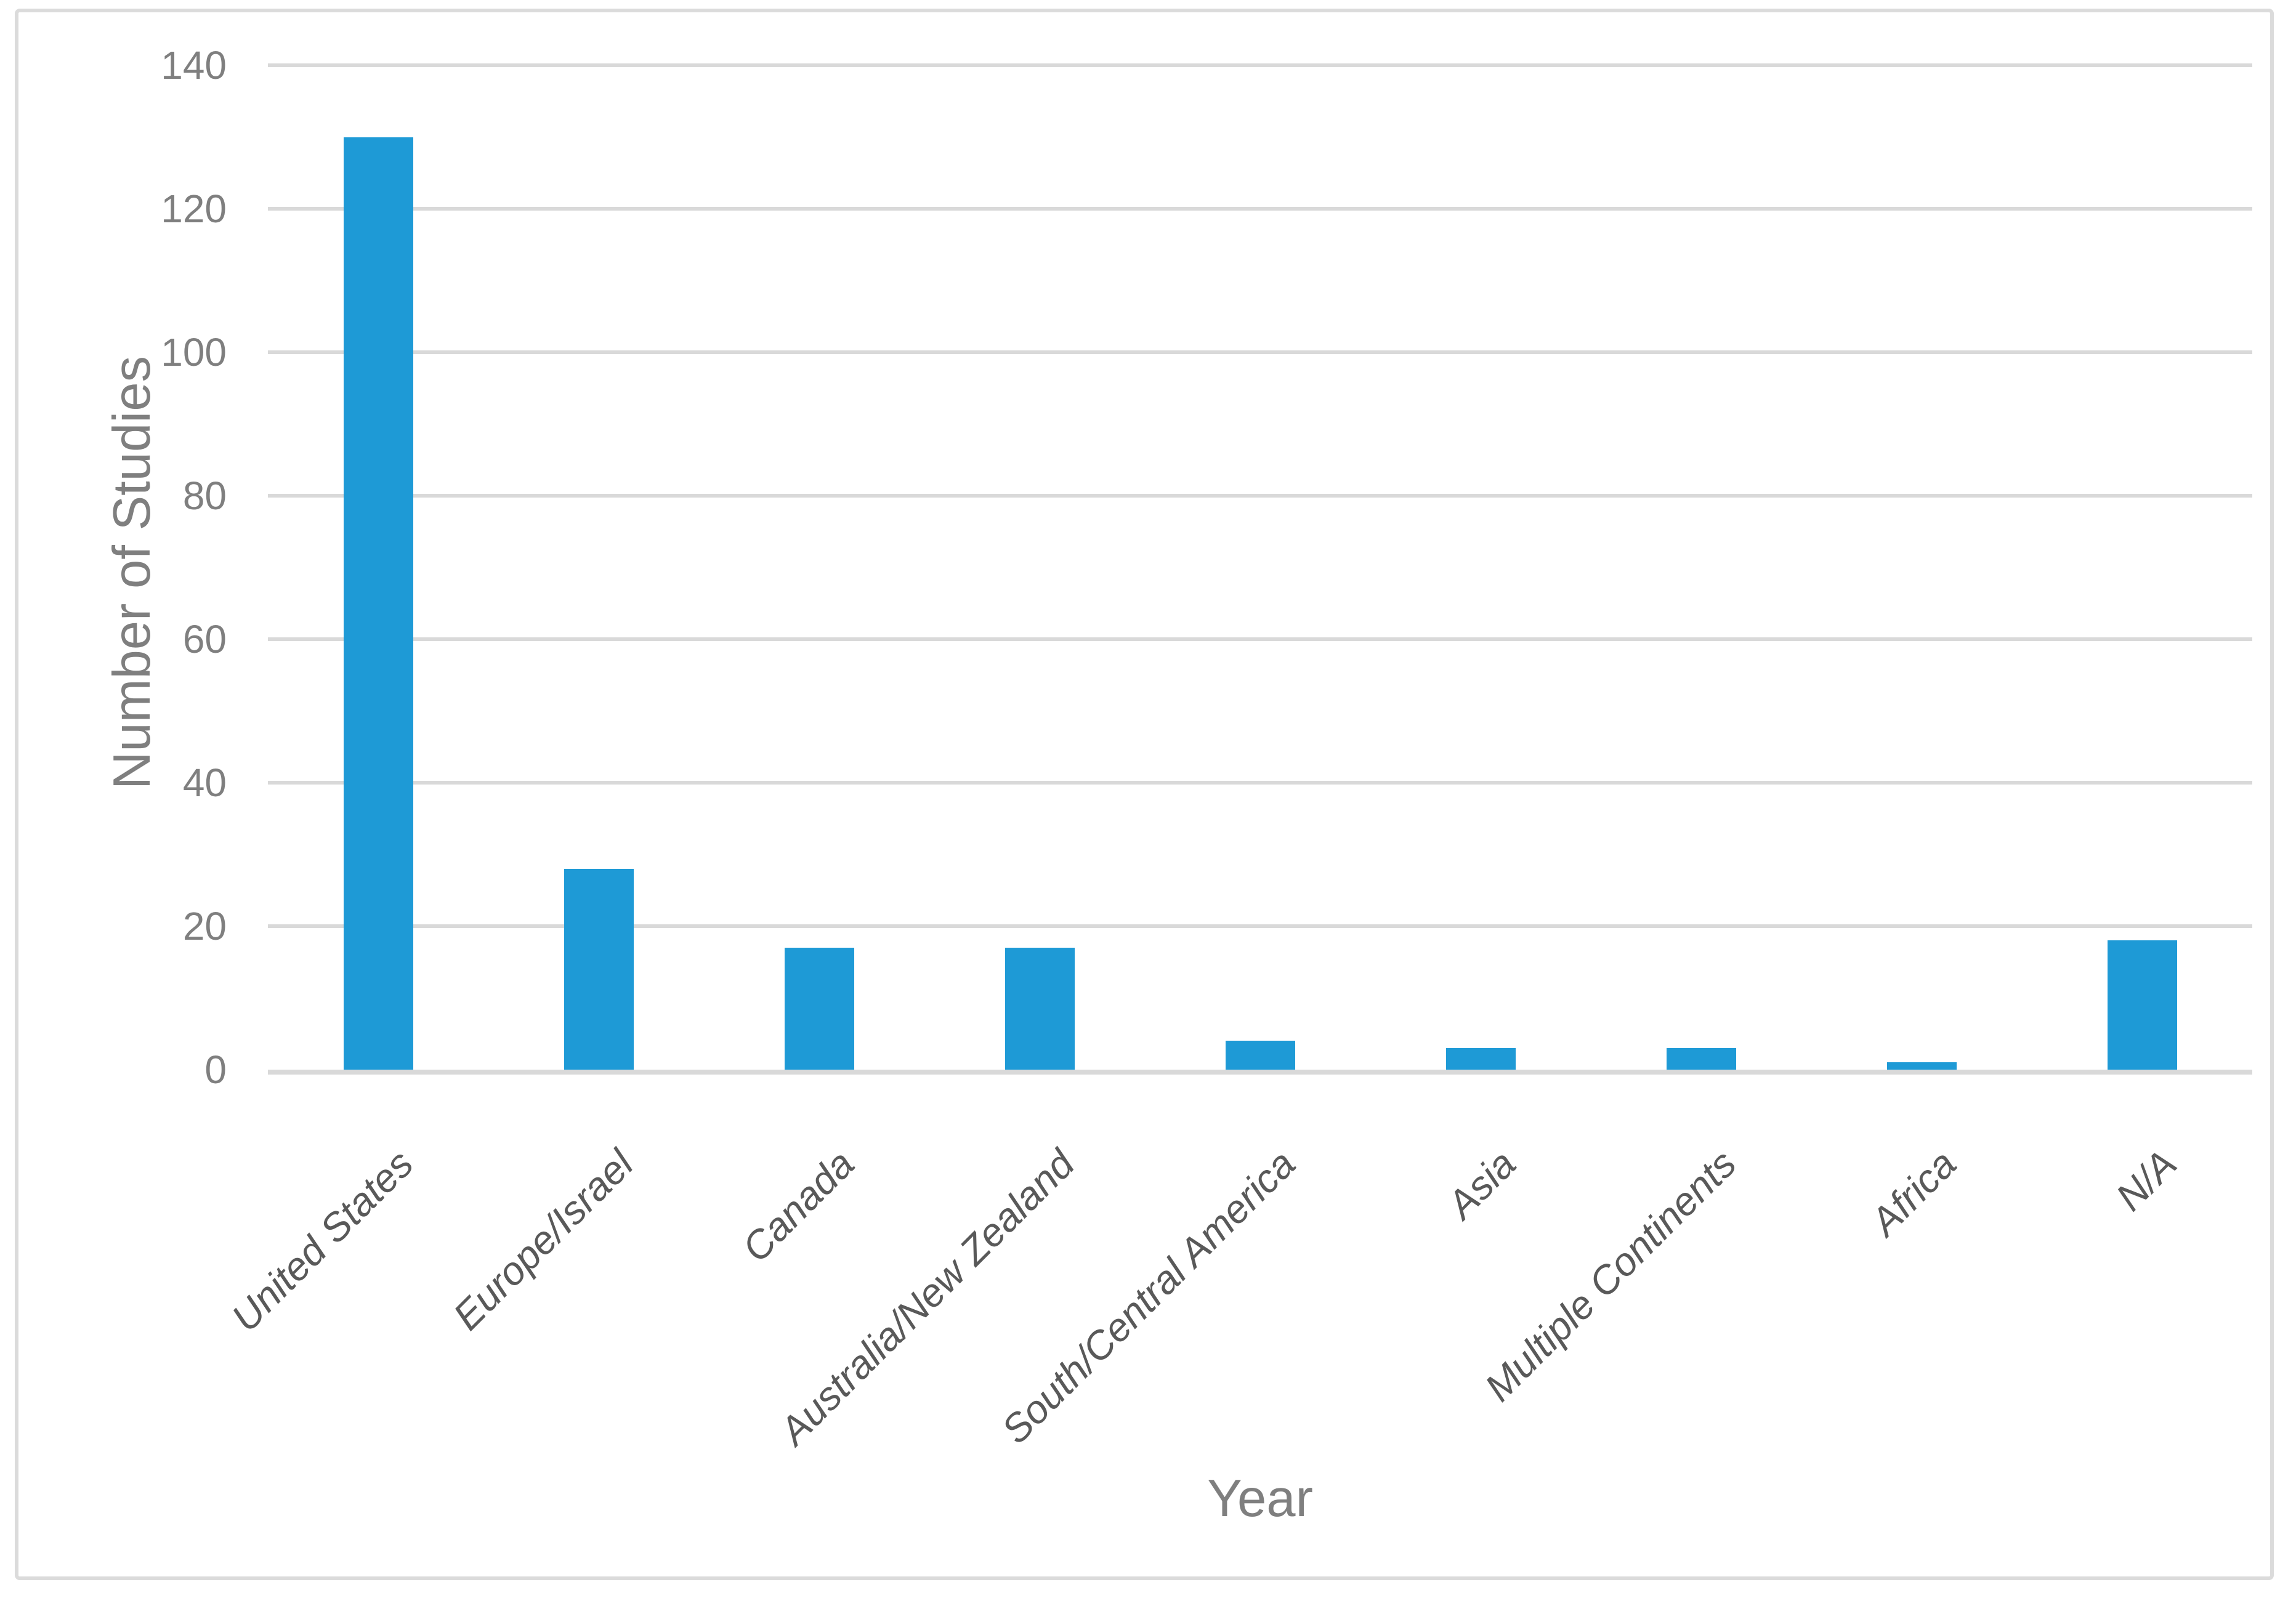 This screenshot has height=1598, width=2296. Describe the element at coordinates (378, 603) in the screenshot. I see `bar-united-states` at that location.